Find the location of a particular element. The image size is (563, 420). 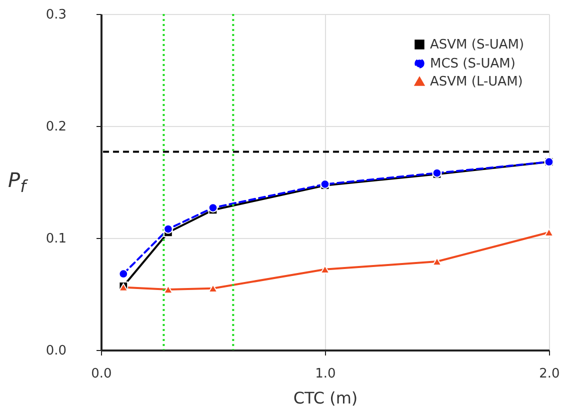

y-axis-title: P$_{f}$ is located at coordinates (17, 182).